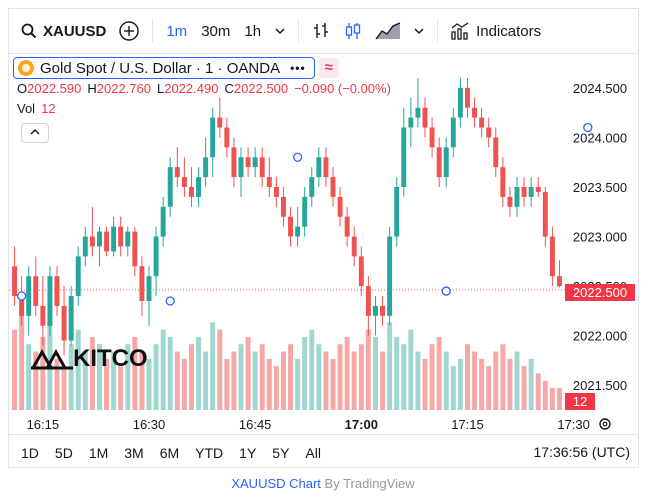  Describe the element at coordinates (160, 88) in the screenshot. I see `low-key: L` at that location.